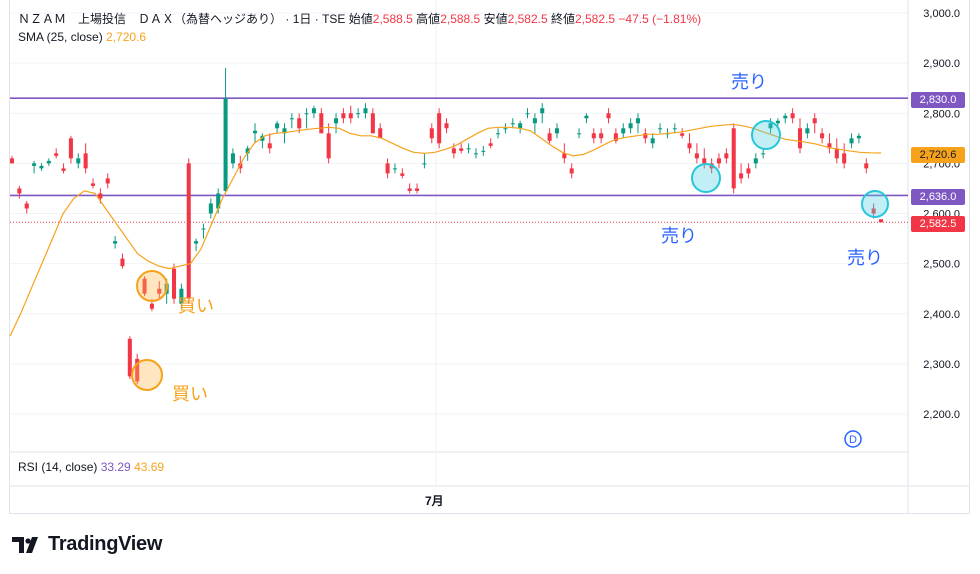  What do you see at coordinates (87, 544) in the screenshot?
I see `tradingview-logo: TradingView` at bounding box center [87, 544].